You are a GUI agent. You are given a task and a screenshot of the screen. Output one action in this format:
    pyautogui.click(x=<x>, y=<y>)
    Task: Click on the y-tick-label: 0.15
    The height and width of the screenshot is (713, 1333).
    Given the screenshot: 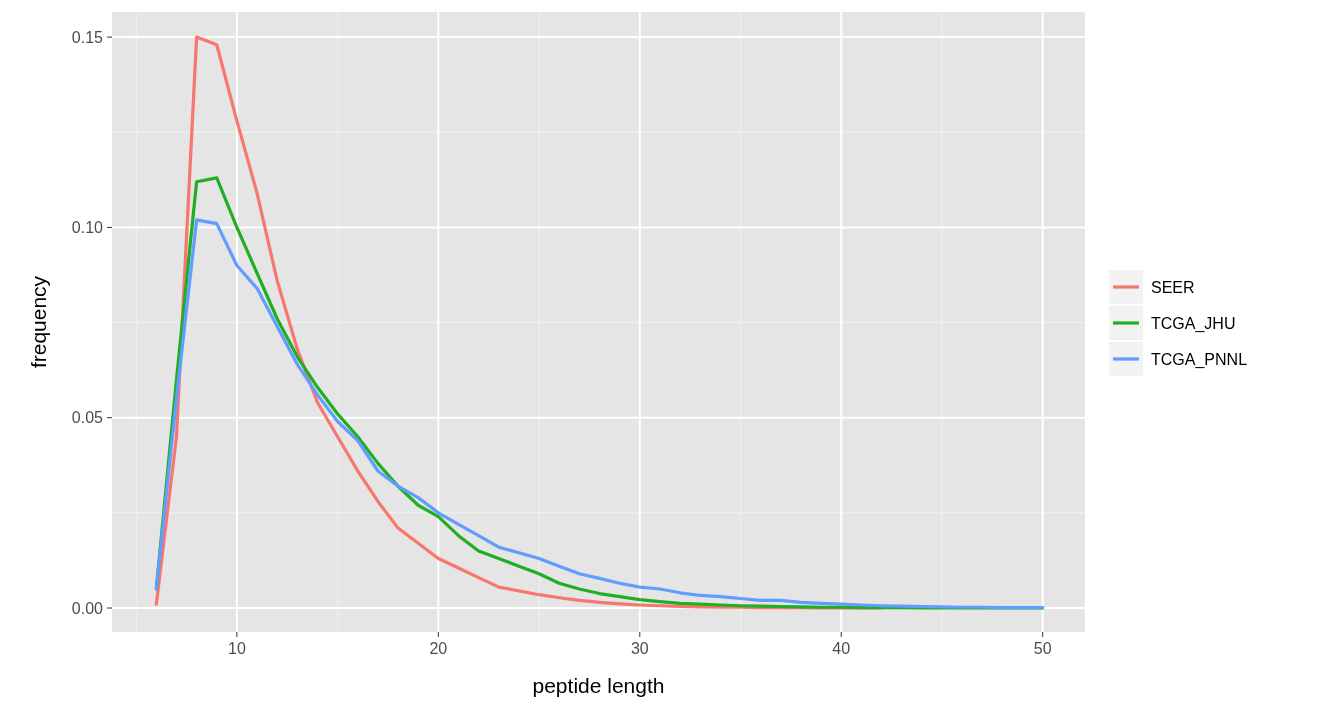 What is the action you would take?
    pyautogui.click(x=87, y=37)
    